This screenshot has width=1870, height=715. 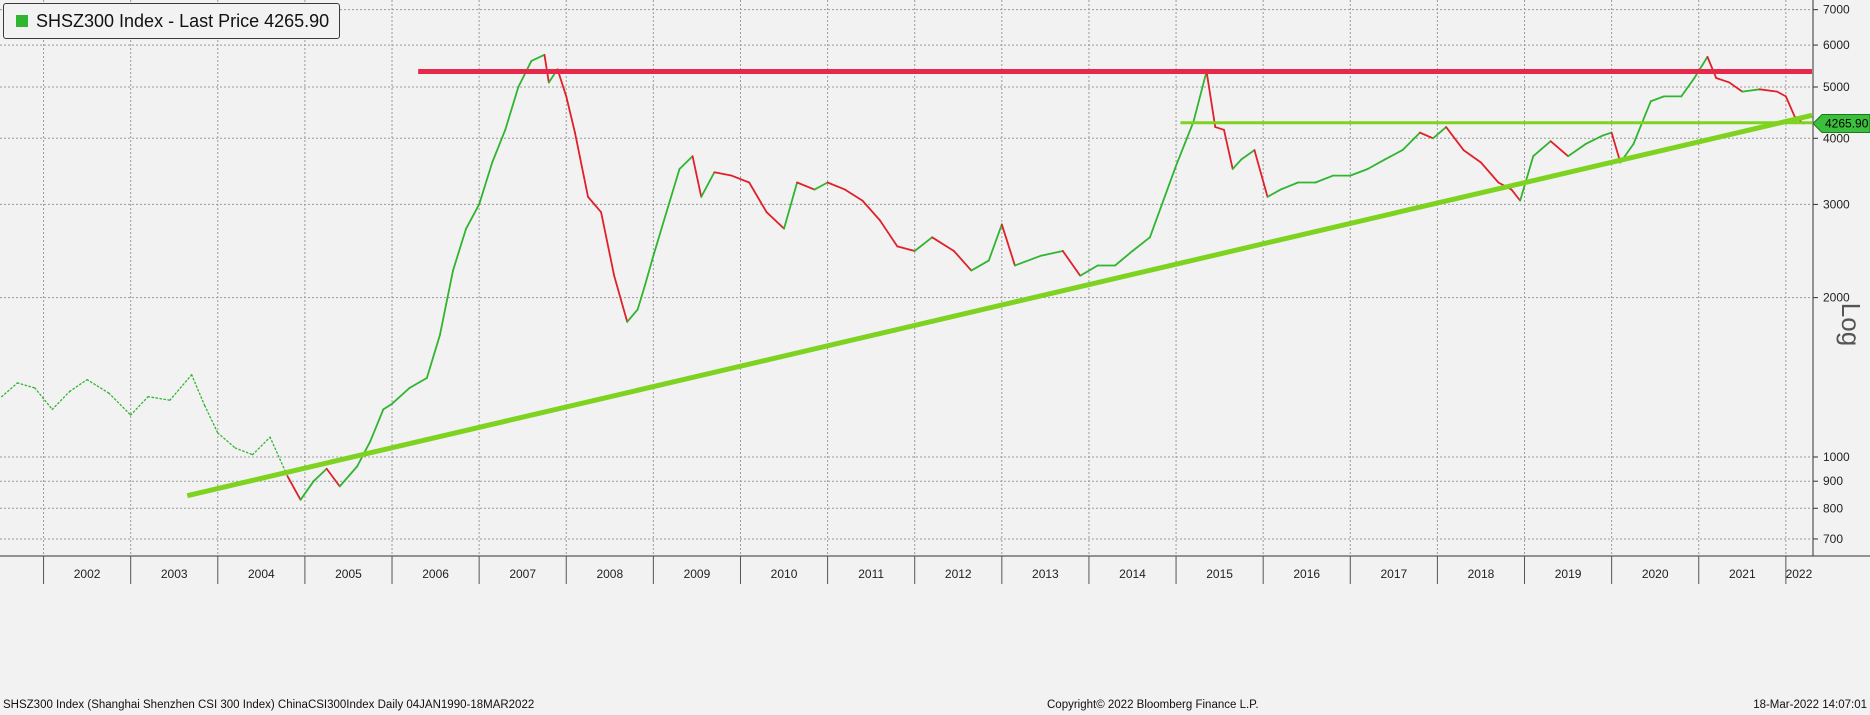 What do you see at coordinates (1833, 539) in the screenshot?
I see `y-tick-label: 700` at bounding box center [1833, 539].